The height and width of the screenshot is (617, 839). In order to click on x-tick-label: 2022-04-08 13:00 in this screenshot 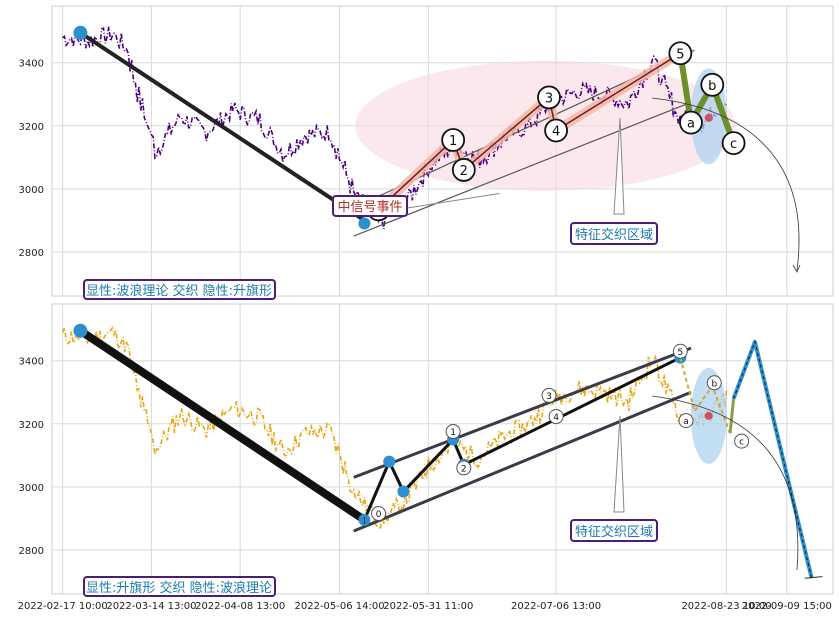, I will do `click(240, 606)`.